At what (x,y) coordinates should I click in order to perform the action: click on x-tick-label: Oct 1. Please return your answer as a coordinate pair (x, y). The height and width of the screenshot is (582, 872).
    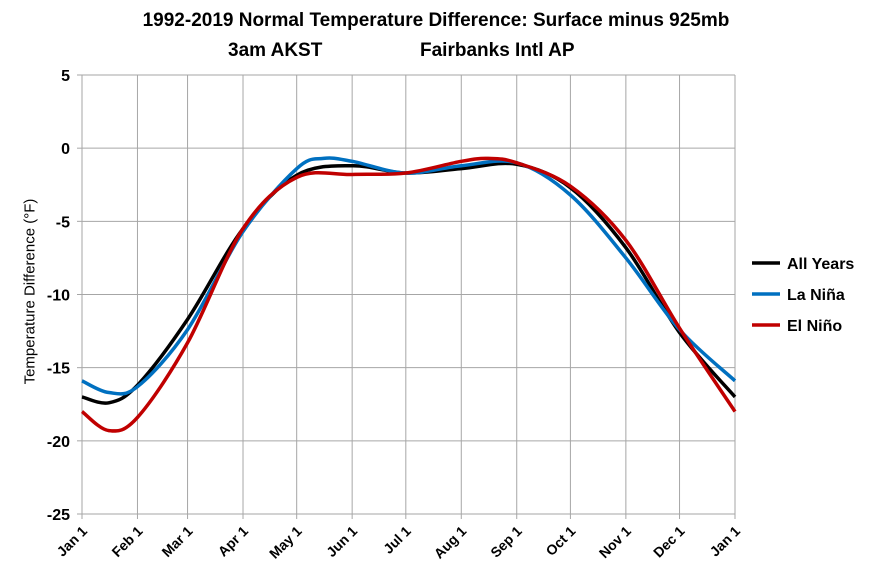
    Looking at the image, I should click on (560, 541).